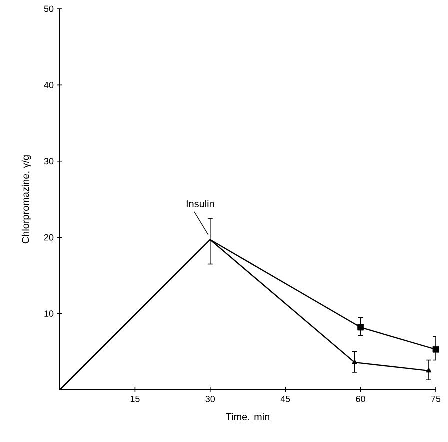 The height and width of the screenshot is (442, 448). What do you see at coordinates (248, 416) in the screenshot?
I see `x-axis-title: Time. min` at bounding box center [248, 416].